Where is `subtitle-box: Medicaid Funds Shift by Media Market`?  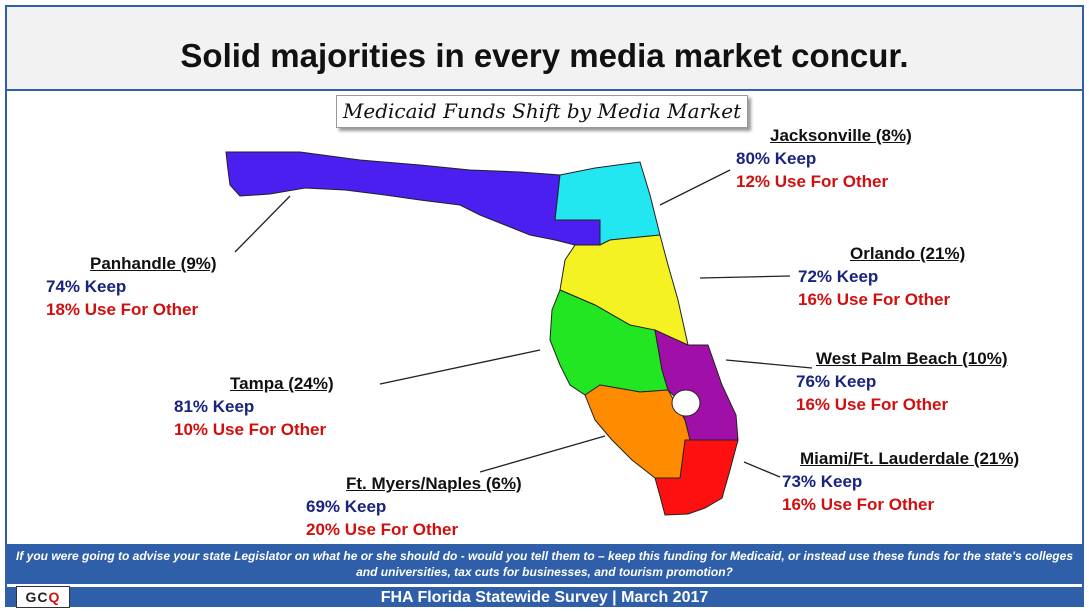 subtitle-box: Medicaid Funds Shift by Media Market is located at coordinates (542, 111).